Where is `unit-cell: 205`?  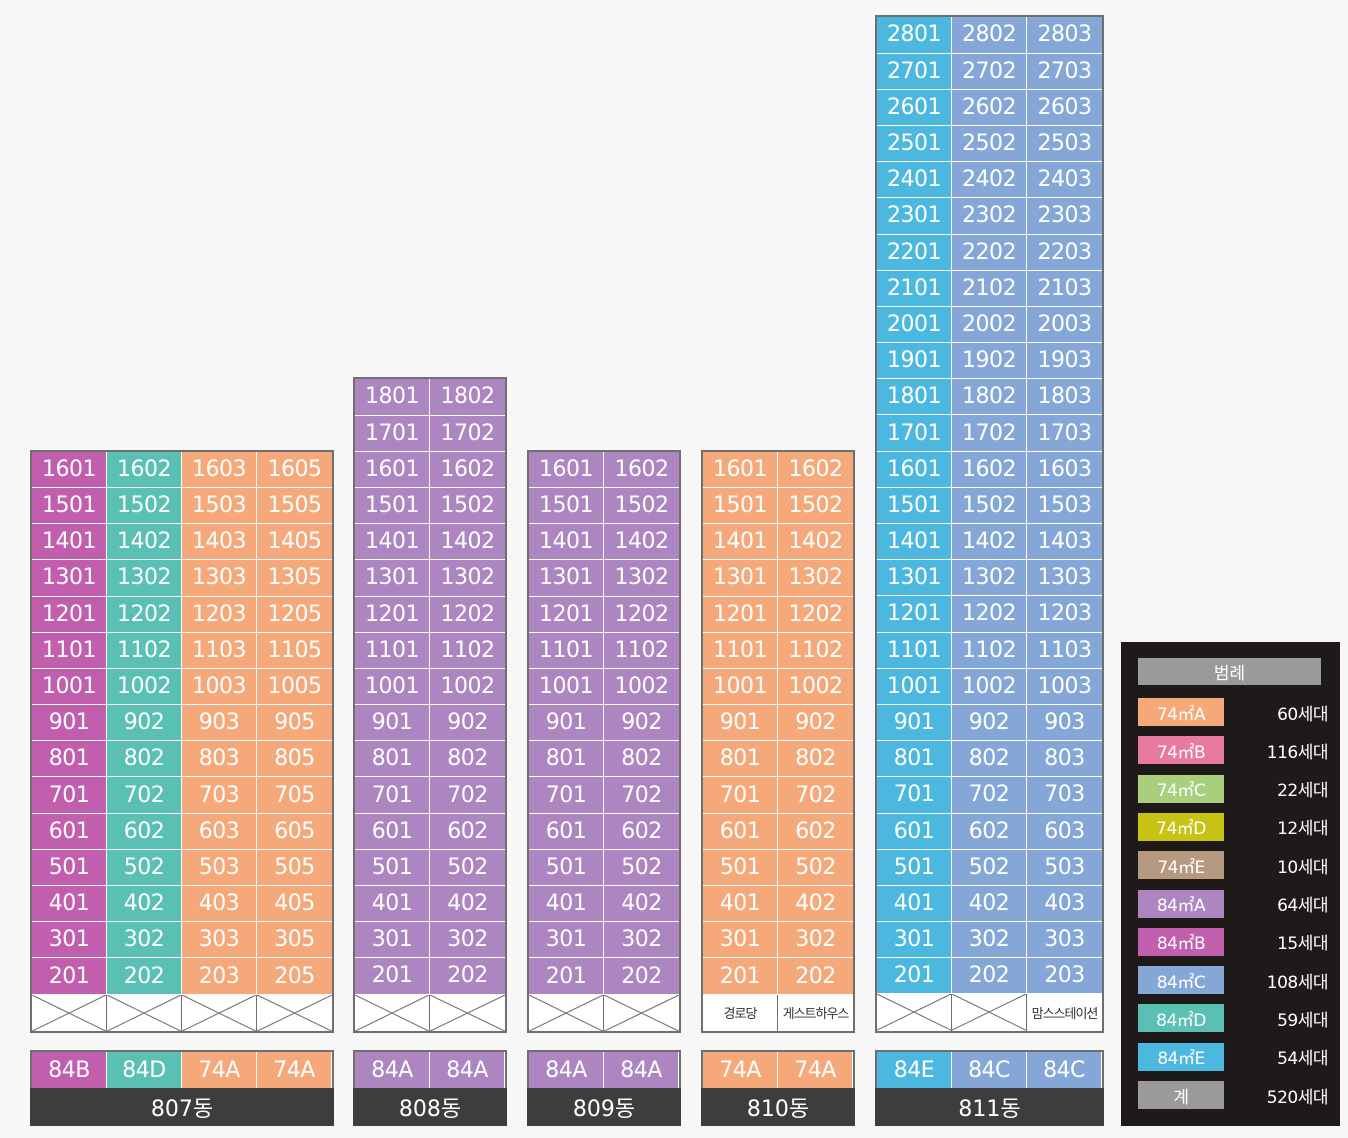 unit-cell: 205 is located at coordinates (294, 976).